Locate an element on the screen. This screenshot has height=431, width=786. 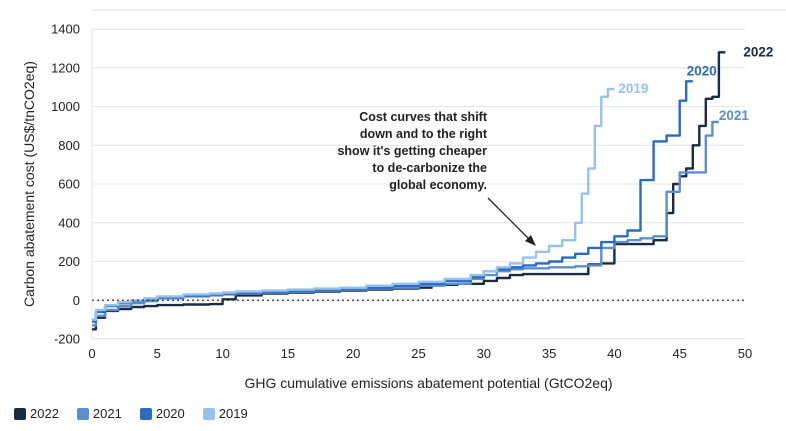
legend-swatch-2019 is located at coordinates (208, 413).